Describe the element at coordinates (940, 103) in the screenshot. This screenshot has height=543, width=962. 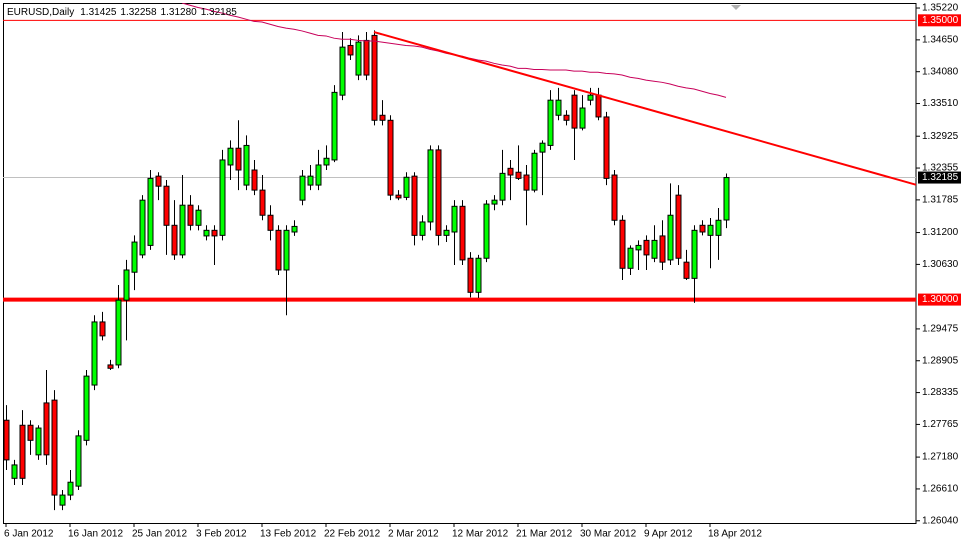
I see `y-tick-label: 1.33510` at that location.